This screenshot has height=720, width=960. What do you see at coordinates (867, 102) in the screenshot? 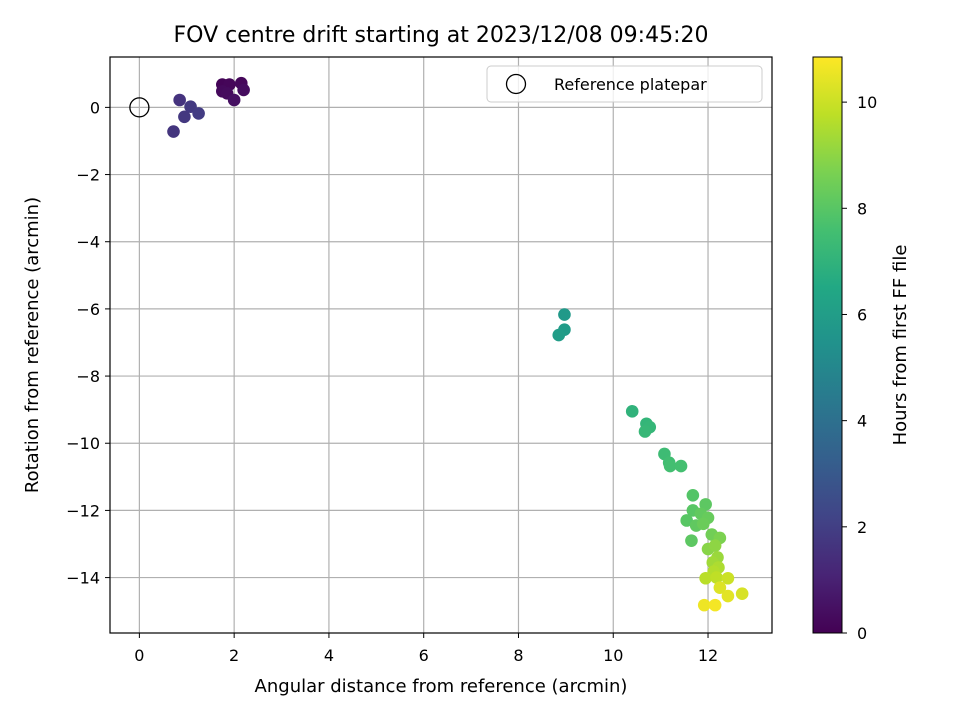
I see `colorbar-tick-label: 10` at bounding box center [867, 102].